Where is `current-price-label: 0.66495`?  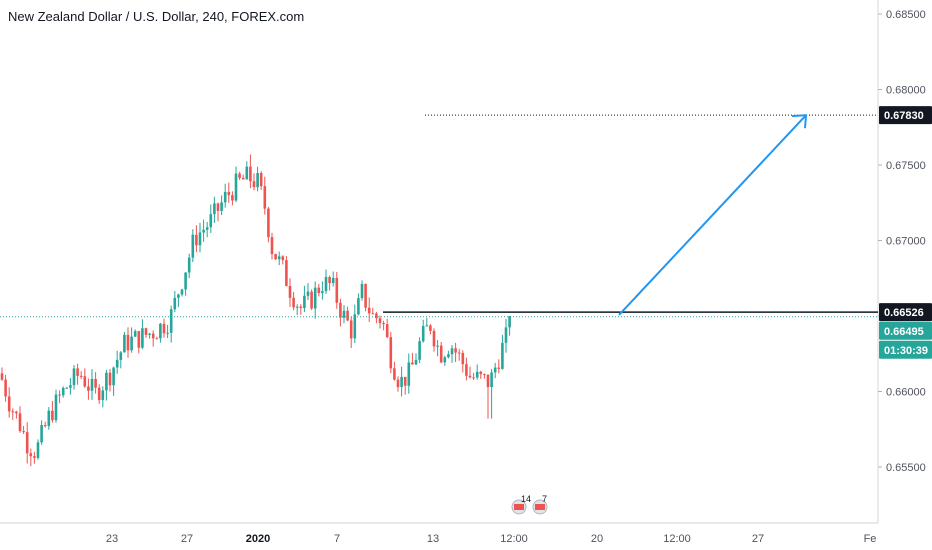 current-price-label: 0.66495 is located at coordinates (904, 332).